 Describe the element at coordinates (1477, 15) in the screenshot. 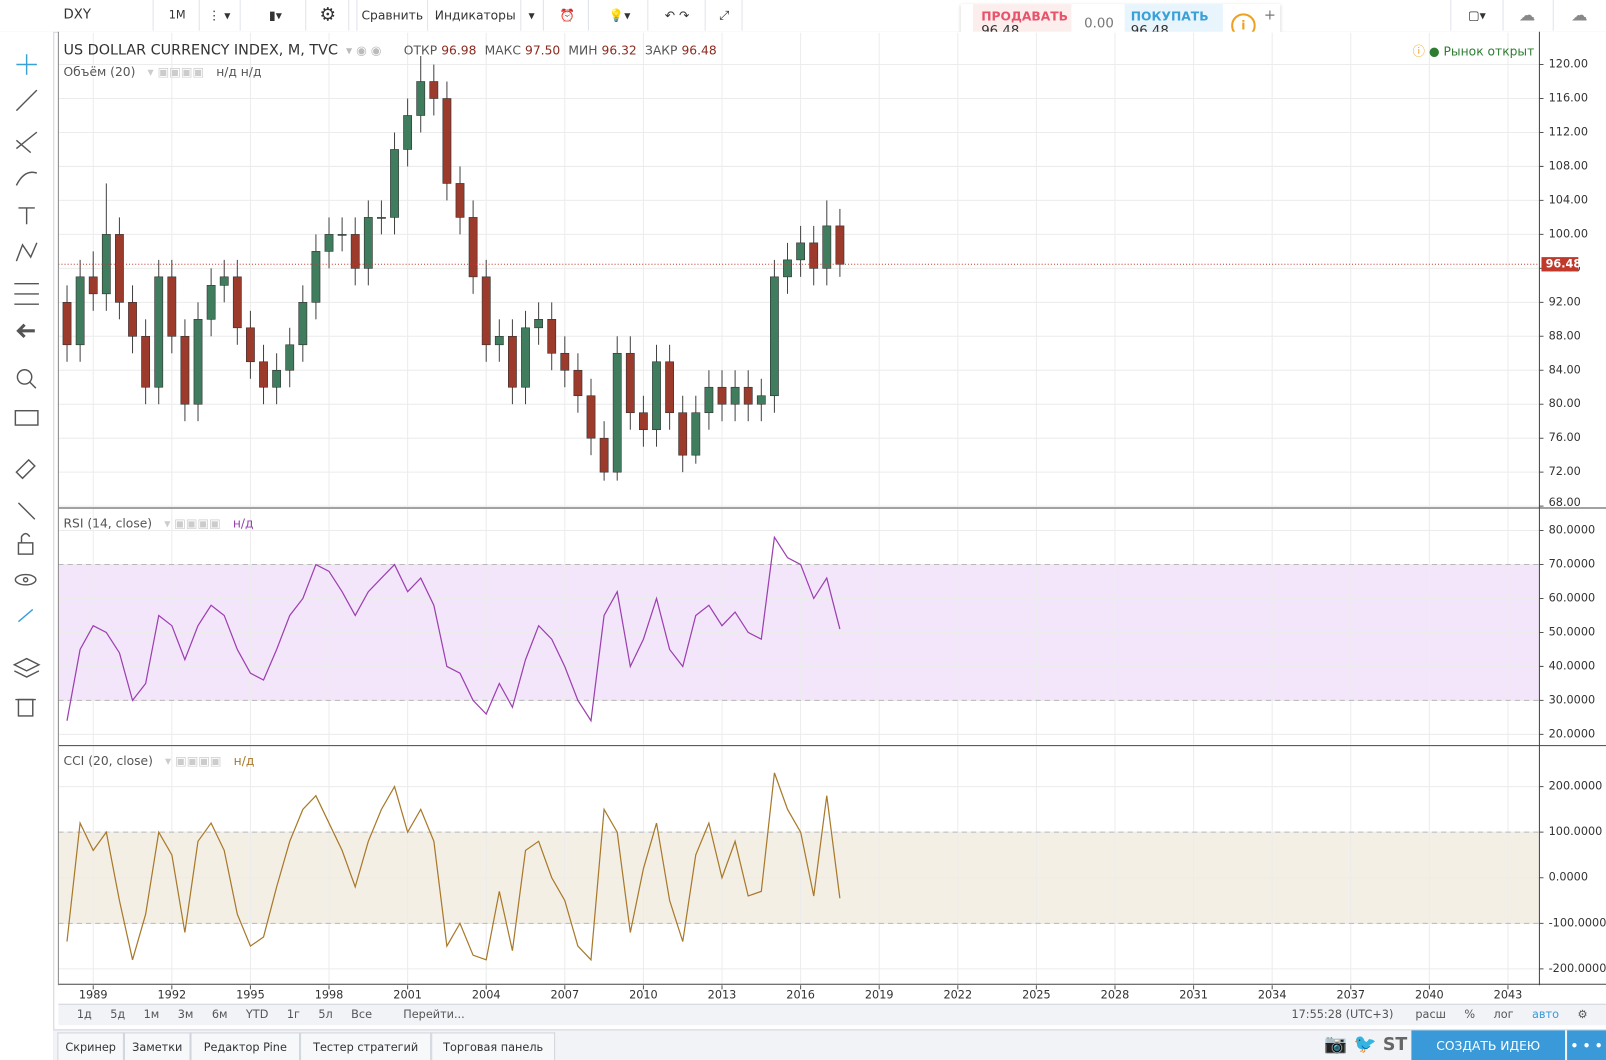

I see `layout-button: ▢▾` at that location.